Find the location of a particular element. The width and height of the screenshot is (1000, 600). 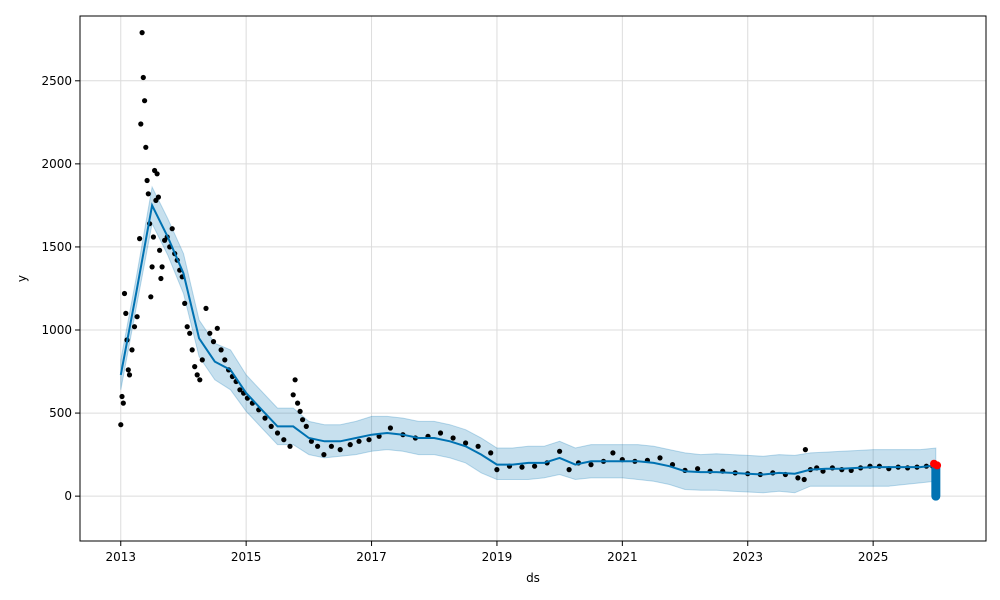

x-tick-label: 2025 is located at coordinates (873, 557).